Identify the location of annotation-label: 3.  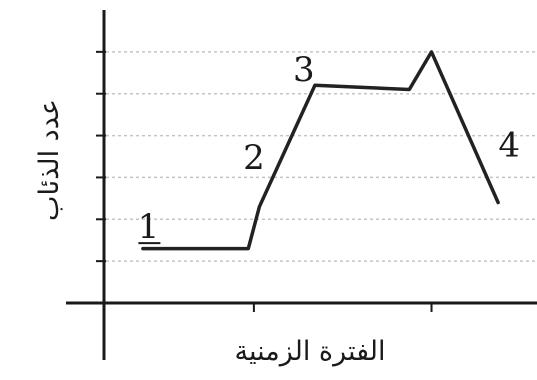
(304, 70).